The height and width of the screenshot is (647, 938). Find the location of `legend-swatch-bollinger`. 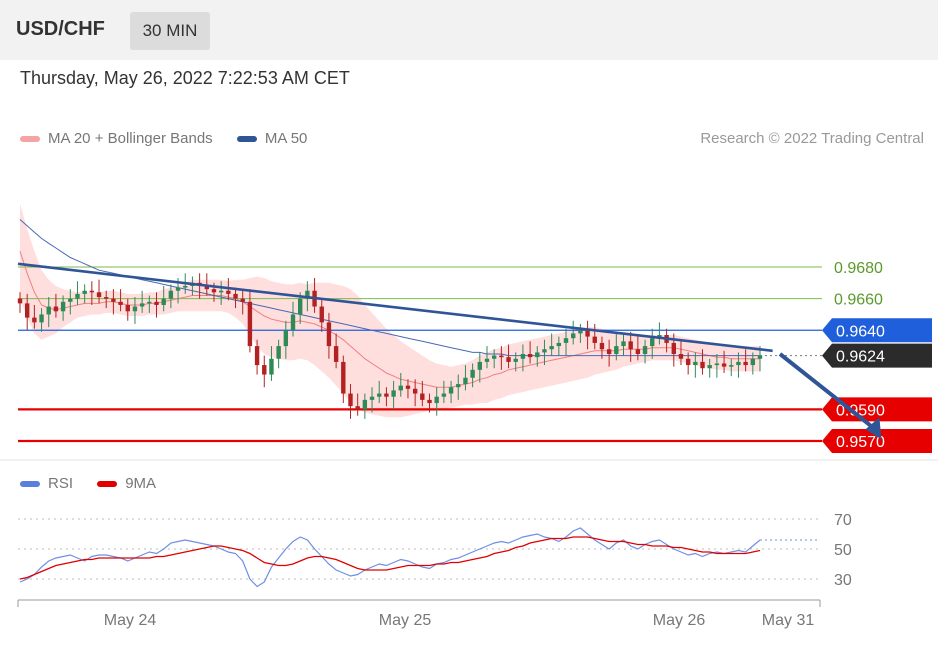

legend-swatch-bollinger is located at coordinates (30, 139).